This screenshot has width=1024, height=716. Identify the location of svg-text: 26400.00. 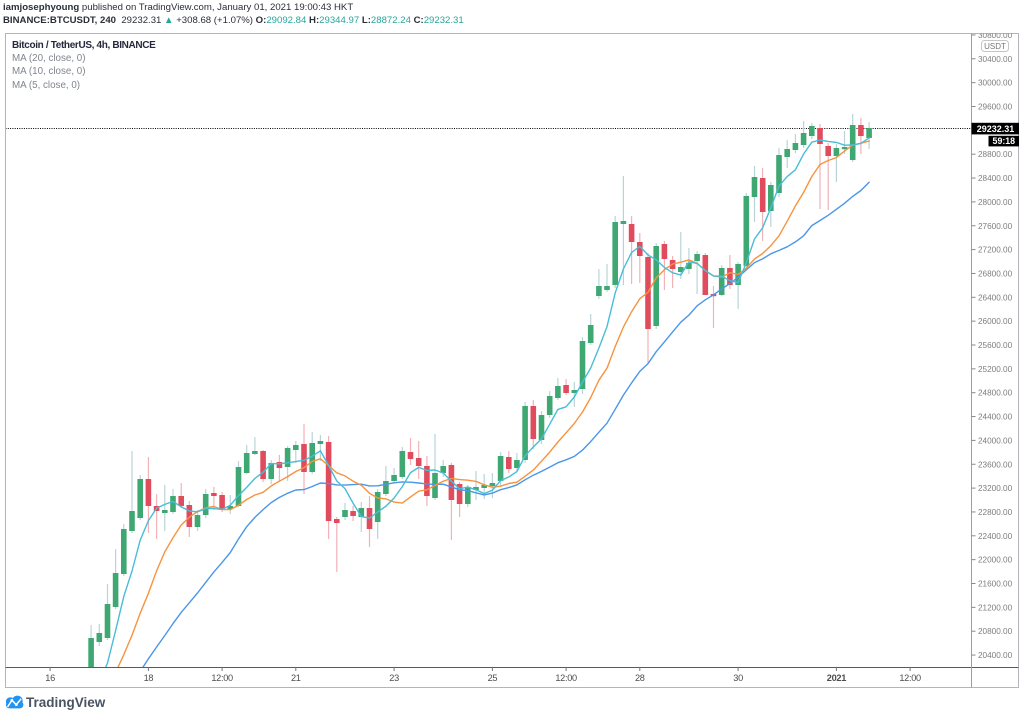
(995, 297).